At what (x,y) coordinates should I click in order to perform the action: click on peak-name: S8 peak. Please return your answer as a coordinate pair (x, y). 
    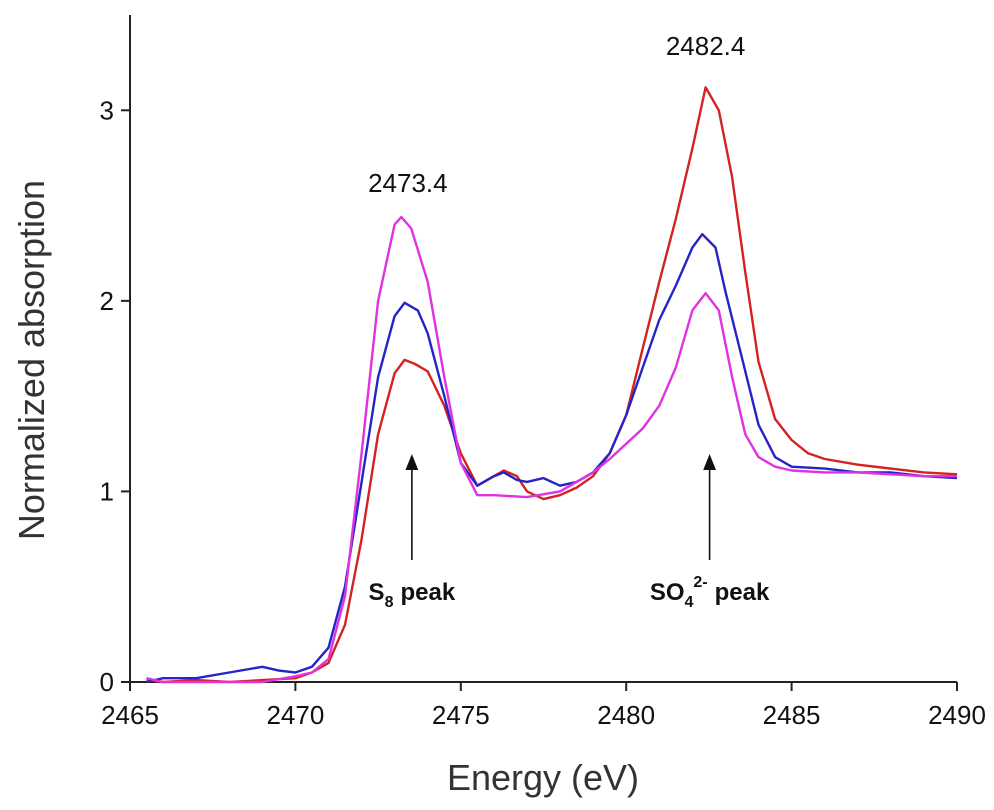
    Looking at the image, I should click on (412, 595).